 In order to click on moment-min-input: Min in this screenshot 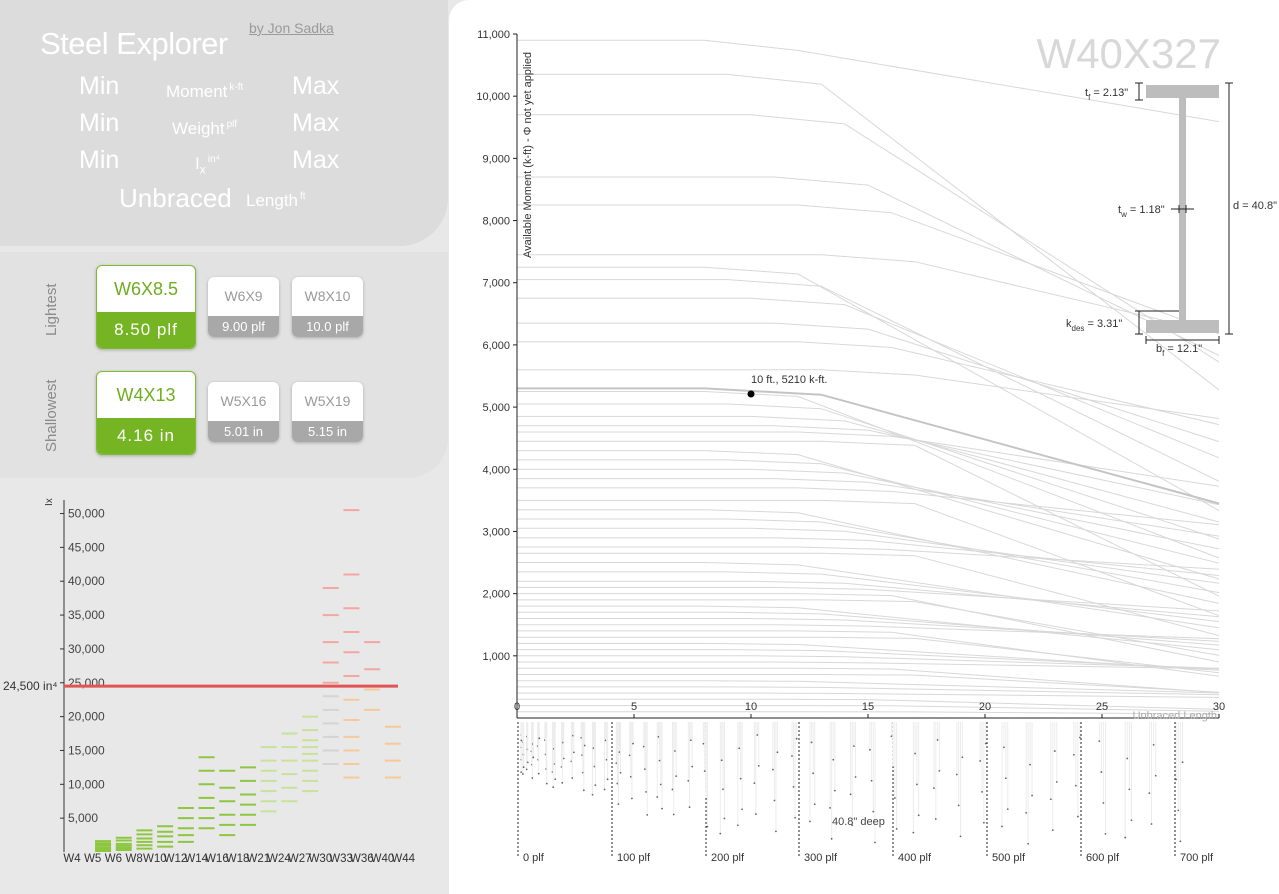, I will do `click(99, 86)`.